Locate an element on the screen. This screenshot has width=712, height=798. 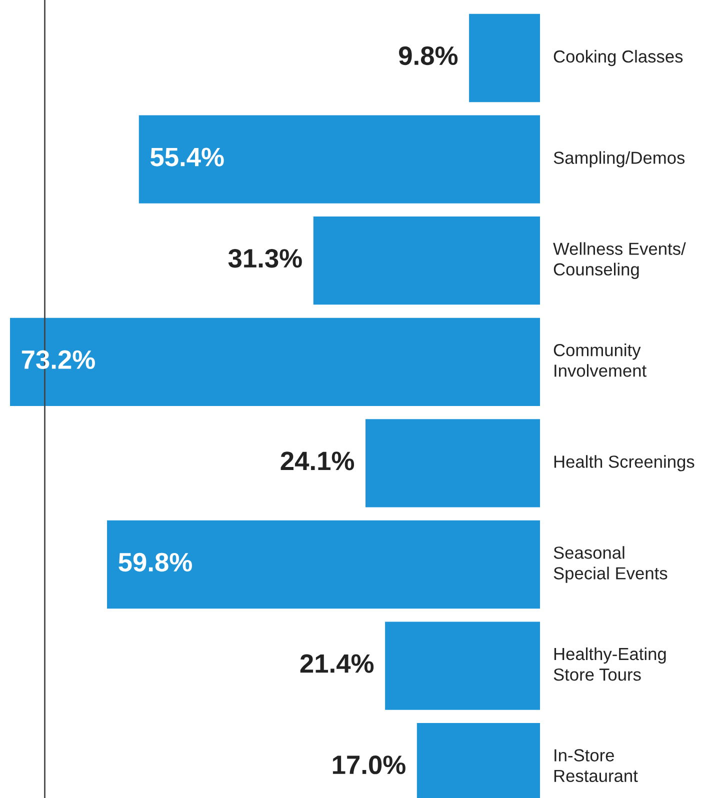
y-tick-label: Wellness Events/ Counseling is located at coordinates (619, 260).